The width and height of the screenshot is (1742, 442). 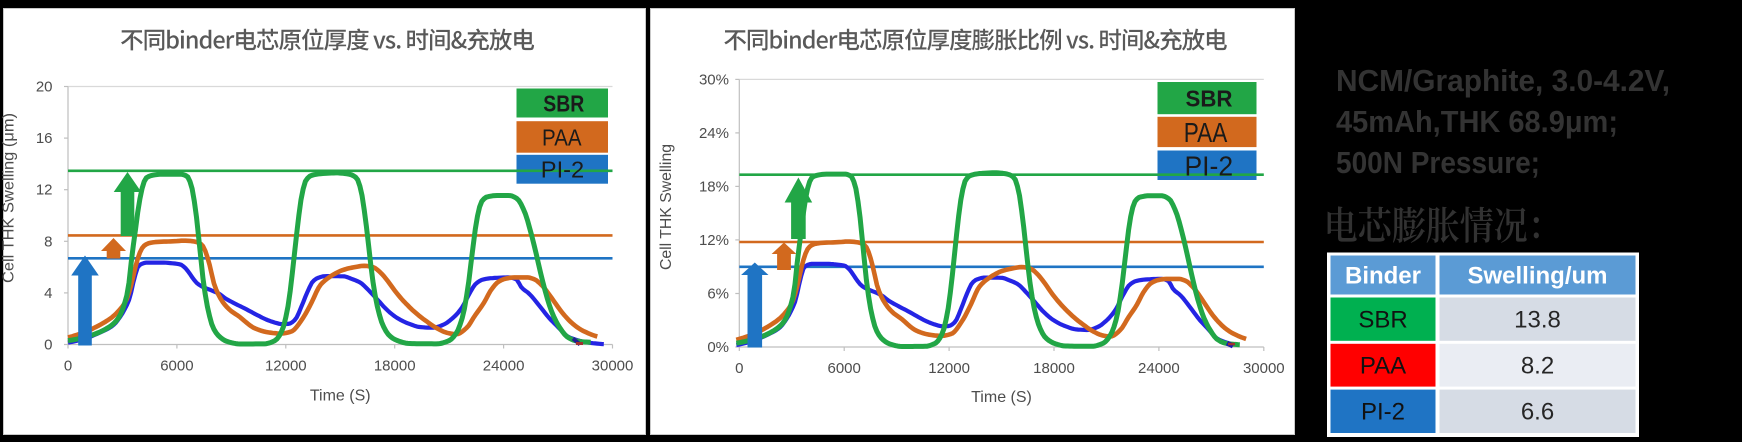 What do you see at coordinates (1477, 121) in the screenshot?
I see `svg-text: 45mAh,THK 68.9μm;` at bounding box center [1477, 121].